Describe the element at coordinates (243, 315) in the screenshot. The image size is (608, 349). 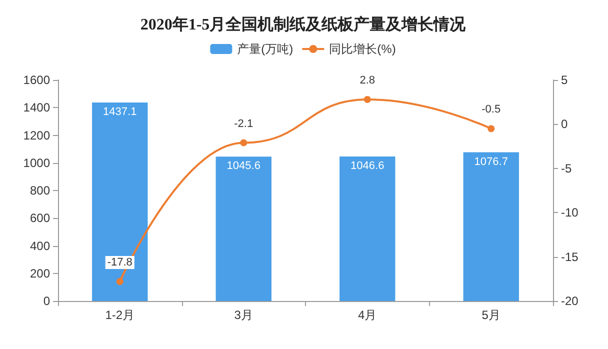
I see `x-tick-label: 3月` at that location.